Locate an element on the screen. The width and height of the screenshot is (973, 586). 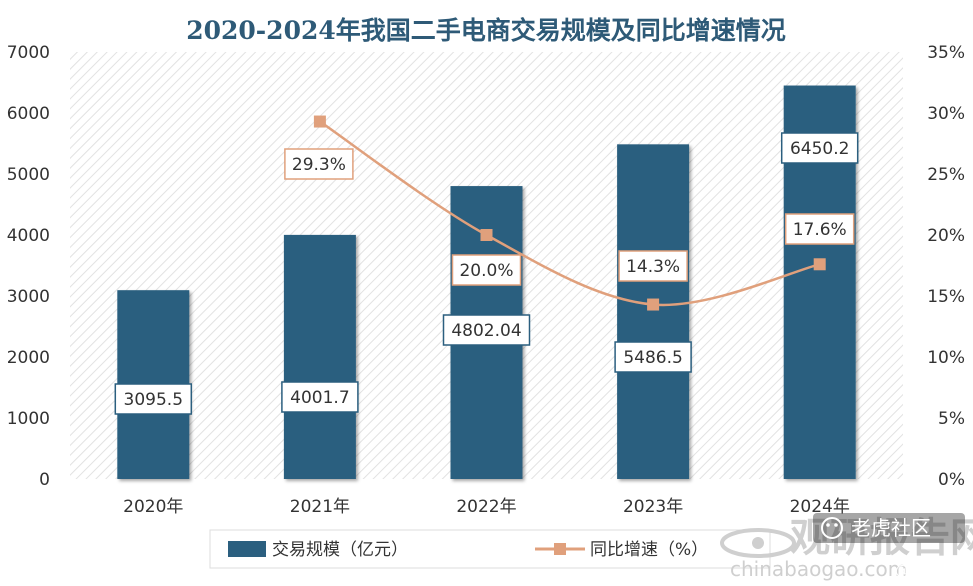
line-data-labels: 29.3% 20.0% 14.3% 17.6% is located at coordinates (569, 217).